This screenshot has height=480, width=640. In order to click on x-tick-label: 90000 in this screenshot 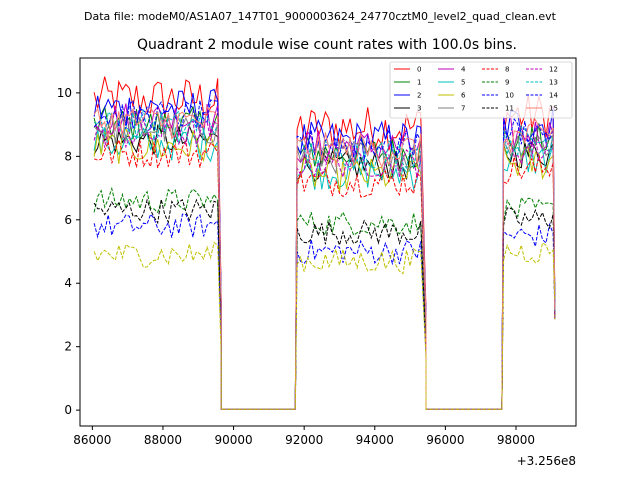, I will do `click(233, 440)`.